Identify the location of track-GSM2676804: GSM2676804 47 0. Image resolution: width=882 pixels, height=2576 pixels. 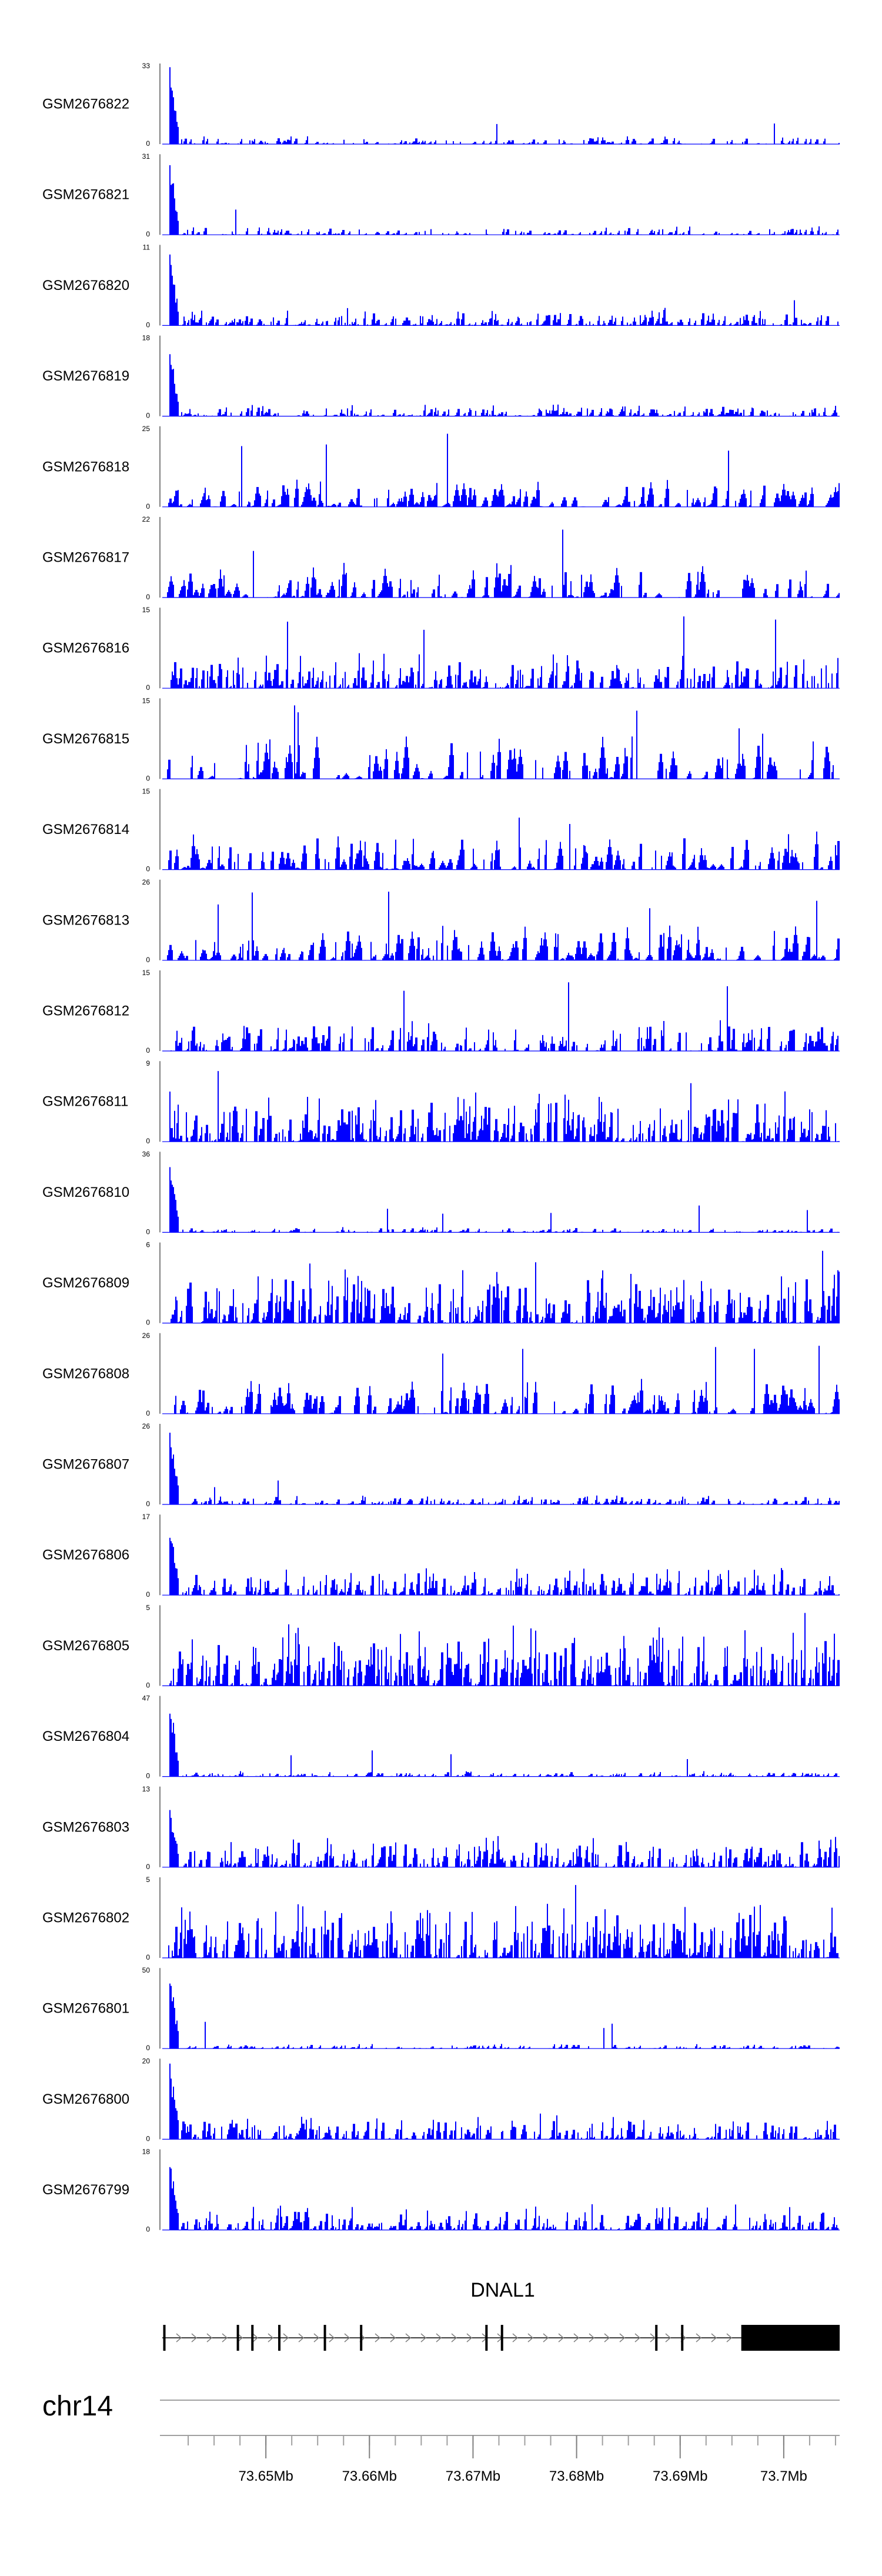
(441, 1737).